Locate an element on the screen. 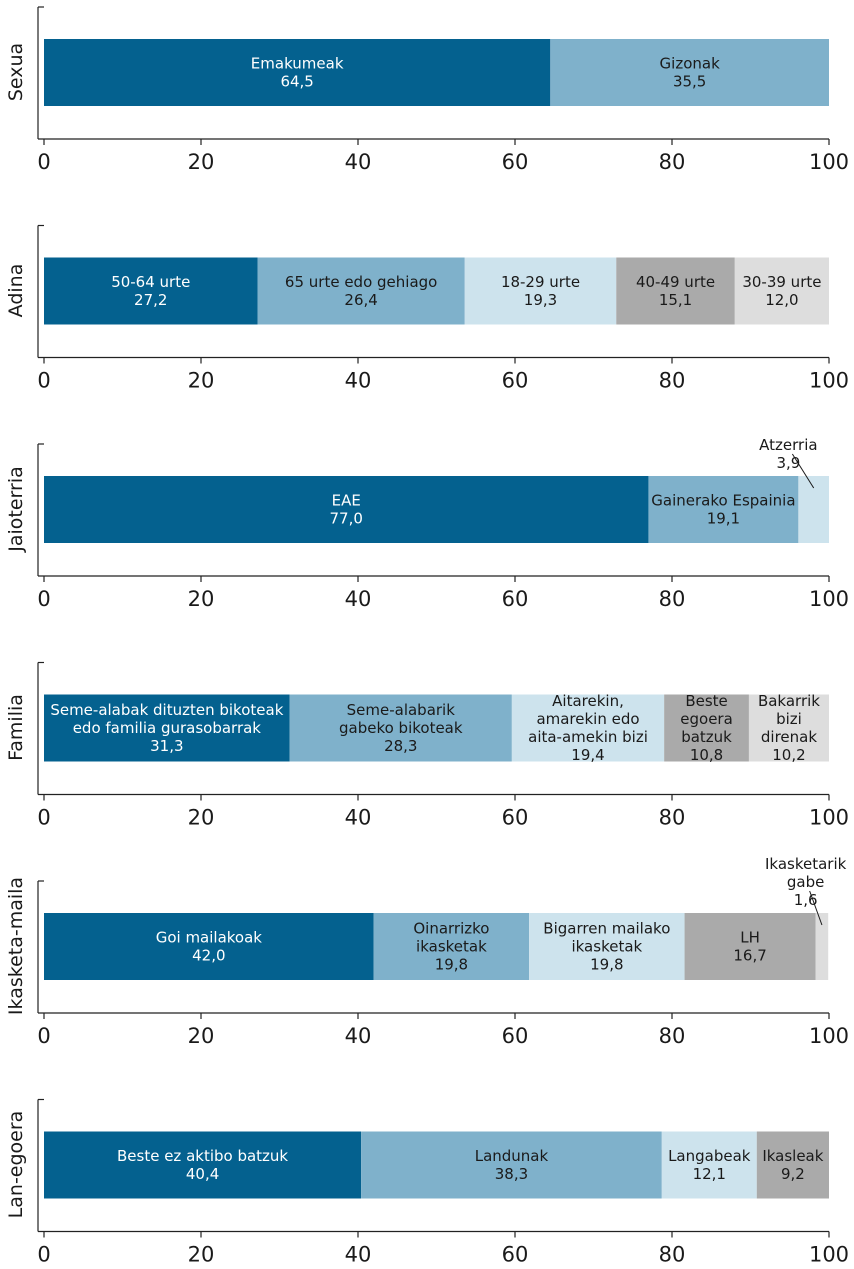 This screenshot has height=1269, width=854. segment-label: Ikasleak is located at coordinates (792, 1156).